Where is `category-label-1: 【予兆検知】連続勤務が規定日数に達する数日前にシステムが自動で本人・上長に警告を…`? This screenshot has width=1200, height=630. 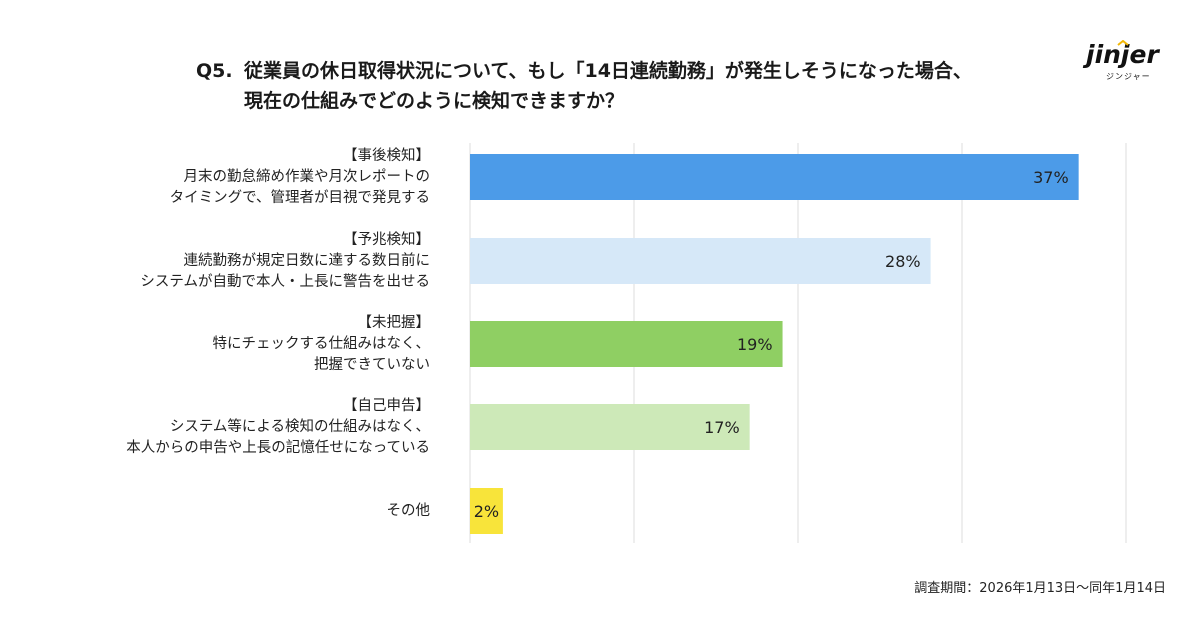 category-label-1: 【予兆検知】連続勤務が規定日数に達する数日前にシステムが自動で本人・上長に警告を… is located at coordinates (240, 261).